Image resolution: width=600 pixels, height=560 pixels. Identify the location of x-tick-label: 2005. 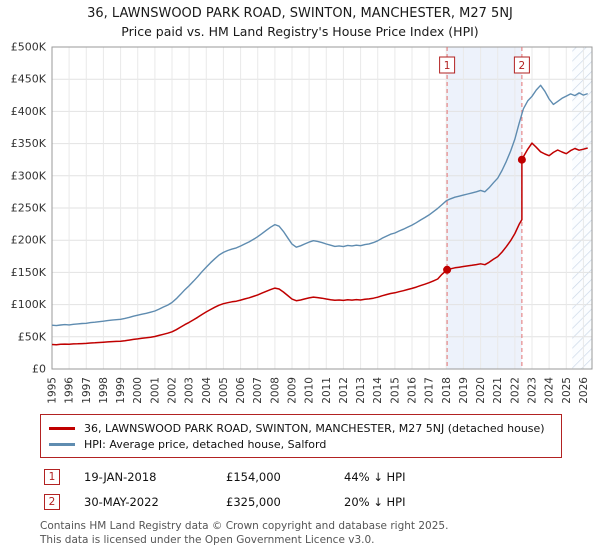
(224, 390).